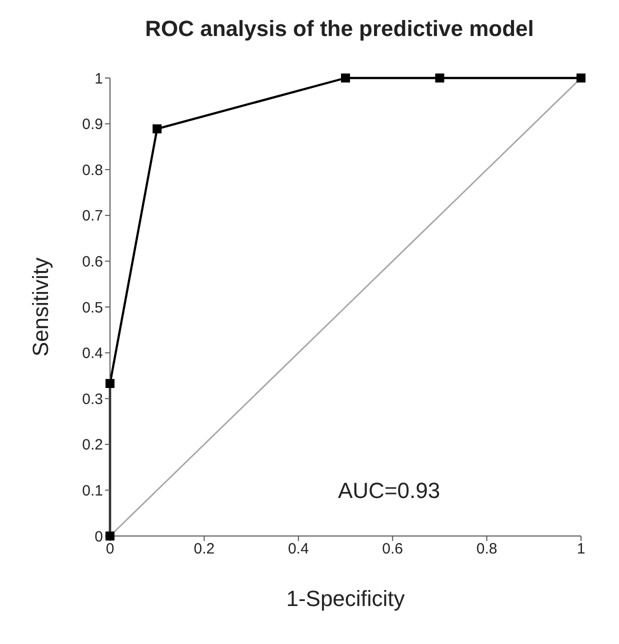  Describe the element at coordinates (204, 549) in the screenshot. I see `x-tick-label: 0.2` at that location.